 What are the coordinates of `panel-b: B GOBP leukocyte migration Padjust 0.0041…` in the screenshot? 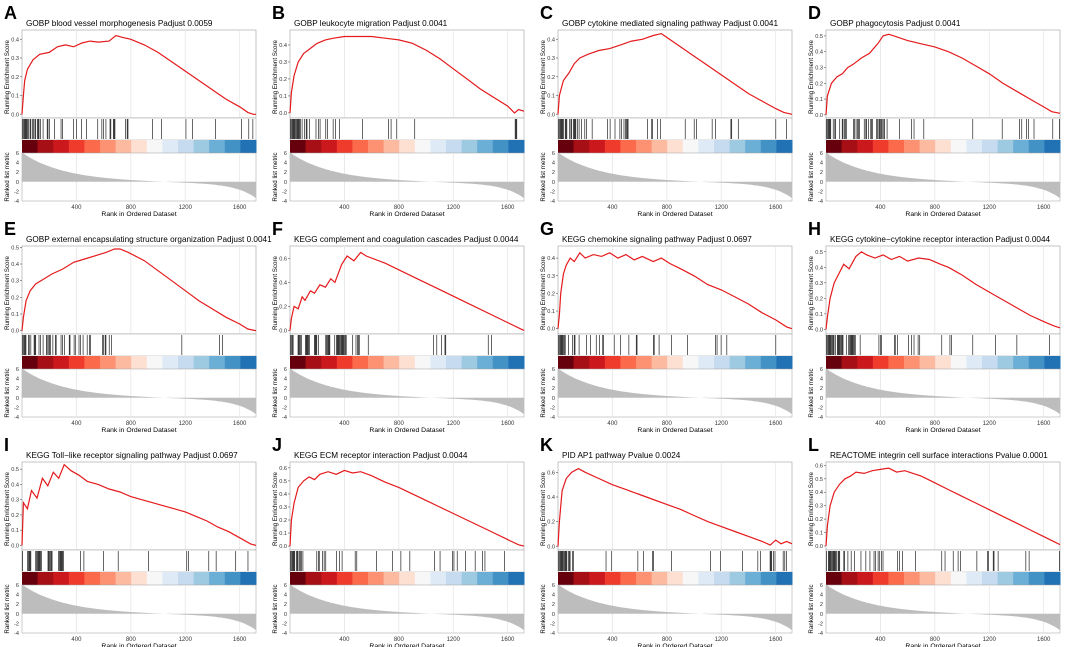 It's located at (398, 110).